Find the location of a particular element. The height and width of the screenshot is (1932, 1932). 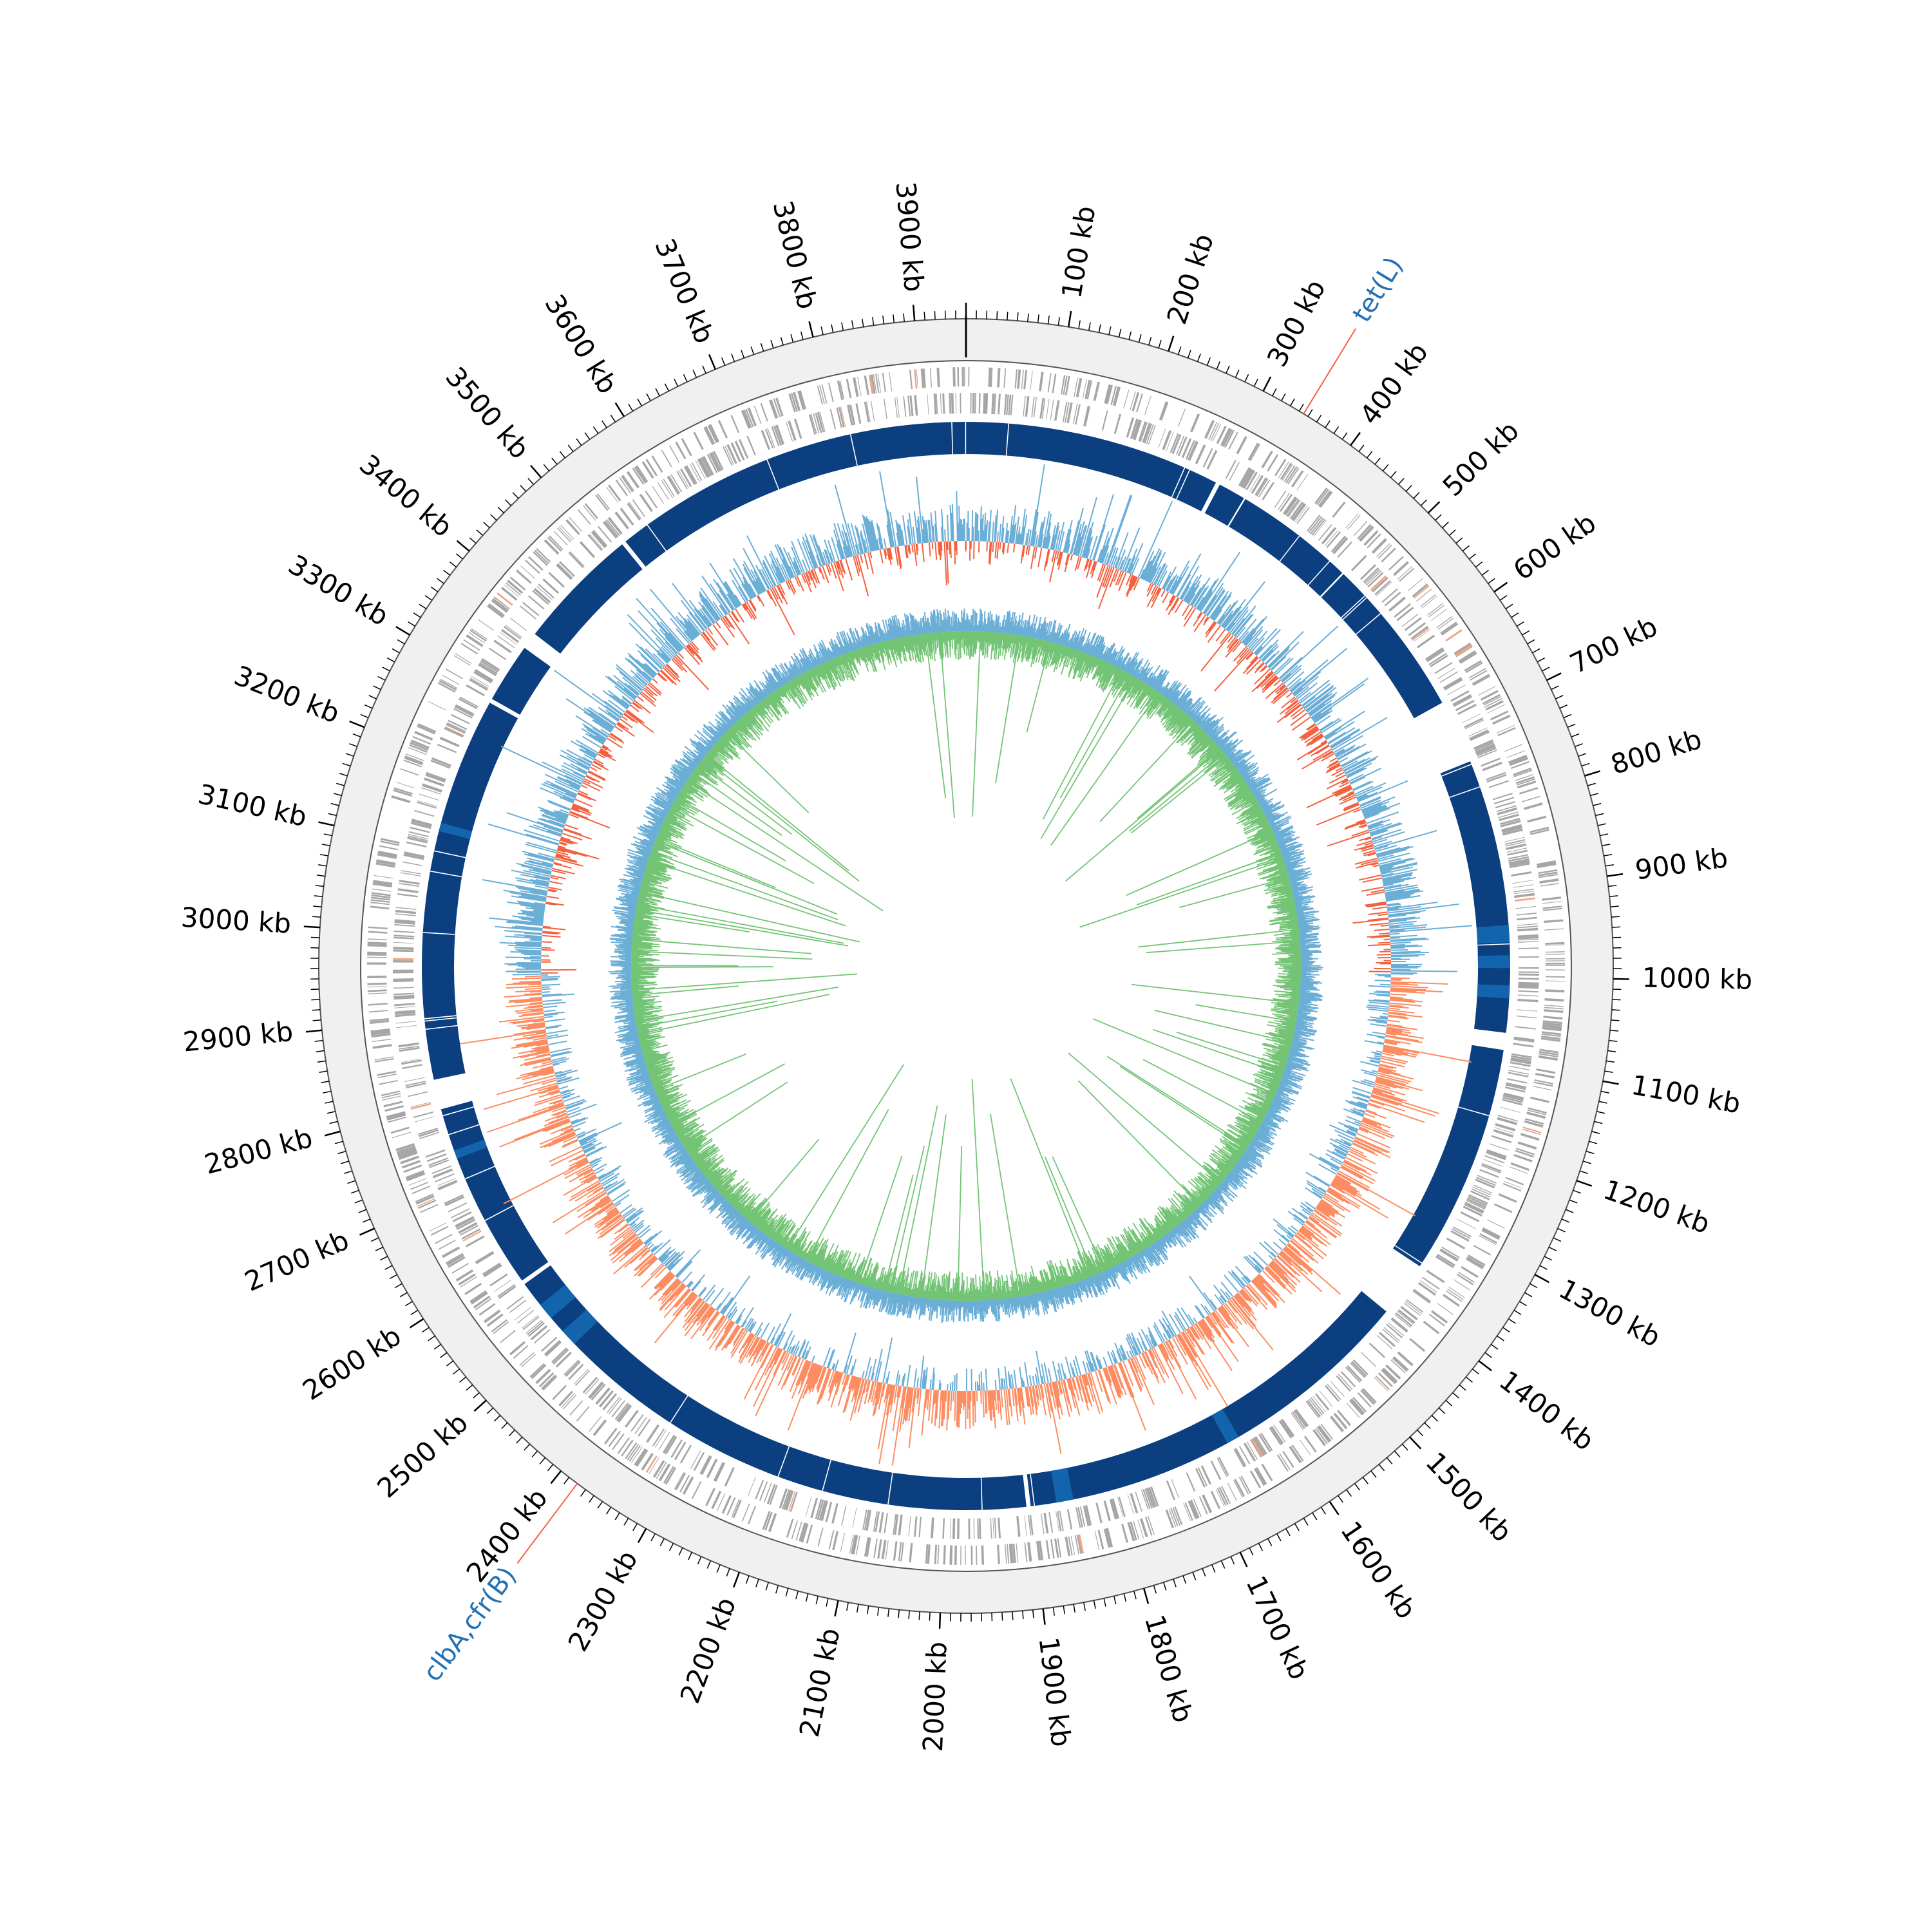

tick-label: 2100 kb is located at coordinates (819, 1682).